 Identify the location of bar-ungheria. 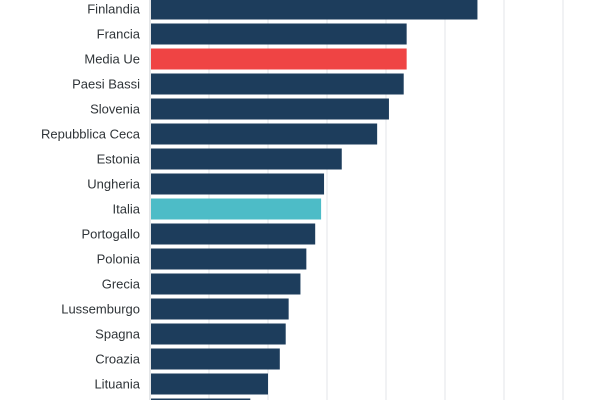
(238, 184).